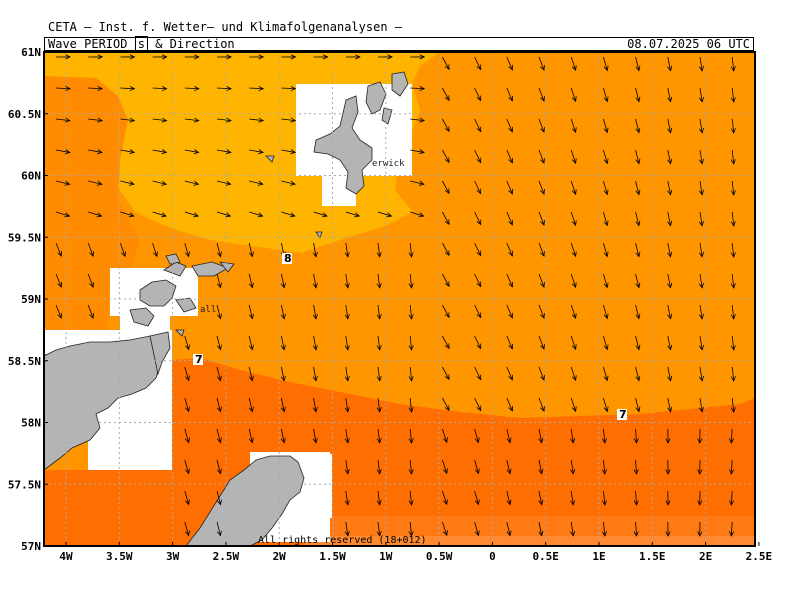 This screenshot has height=600, width=800. What do you see at coordinates (66, 556) in the screenshot?
I see `lon-tick-label: 4W` at bounding box center [66, 556].